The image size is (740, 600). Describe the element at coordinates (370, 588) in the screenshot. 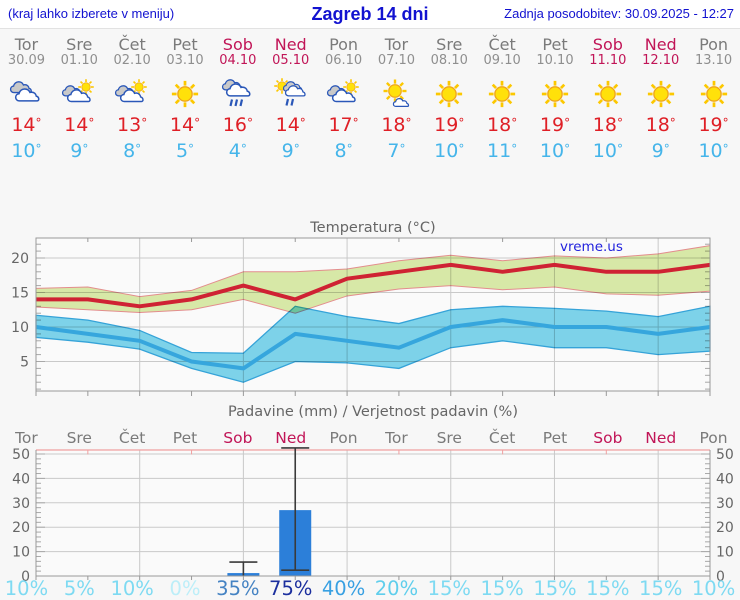

I see `precip-probabilities: 10% 5% 10% 0% 35% 75% 40% 20% 15% 15% 15% 15% 15% 10%` at that location.